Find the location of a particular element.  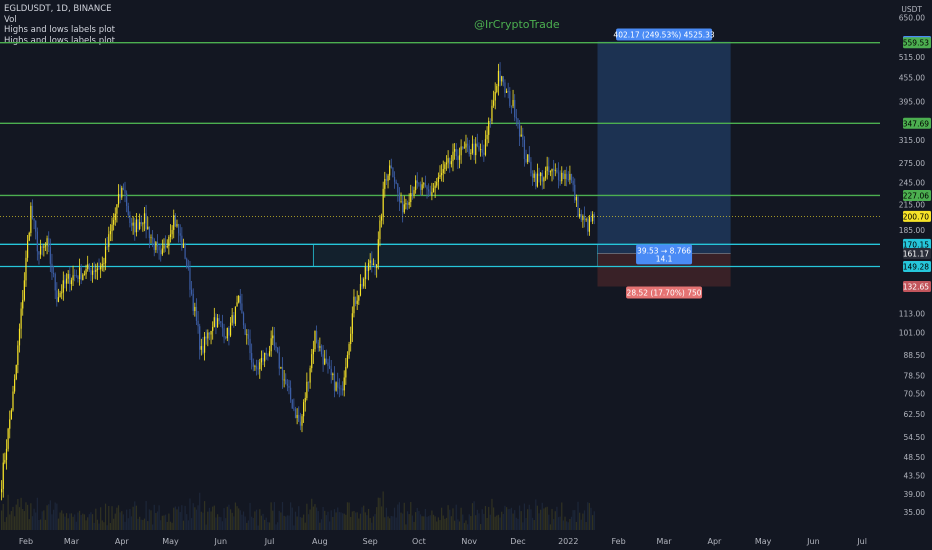

price-tick-label: 78.50 is located at coordinates (915, 375).